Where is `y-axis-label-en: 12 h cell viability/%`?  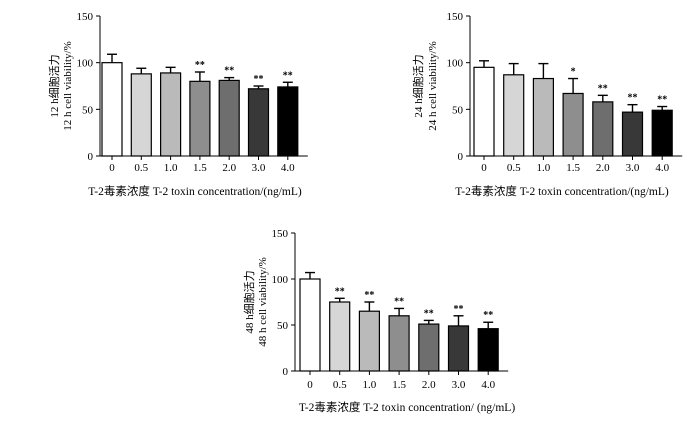
y-axis-label-en: 12 h cell viability/% is located at coordinates (68, 86).